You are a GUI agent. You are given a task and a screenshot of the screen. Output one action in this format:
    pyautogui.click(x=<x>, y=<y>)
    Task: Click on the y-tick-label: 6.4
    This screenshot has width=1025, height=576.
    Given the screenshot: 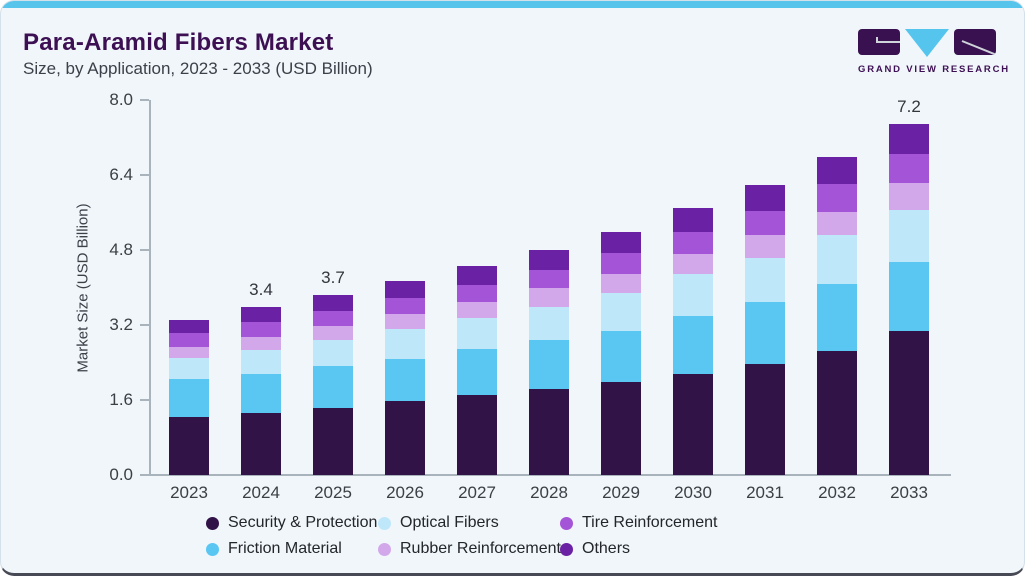 What is the action you would take?
    pyautogui.click(x=121, y=174)
    